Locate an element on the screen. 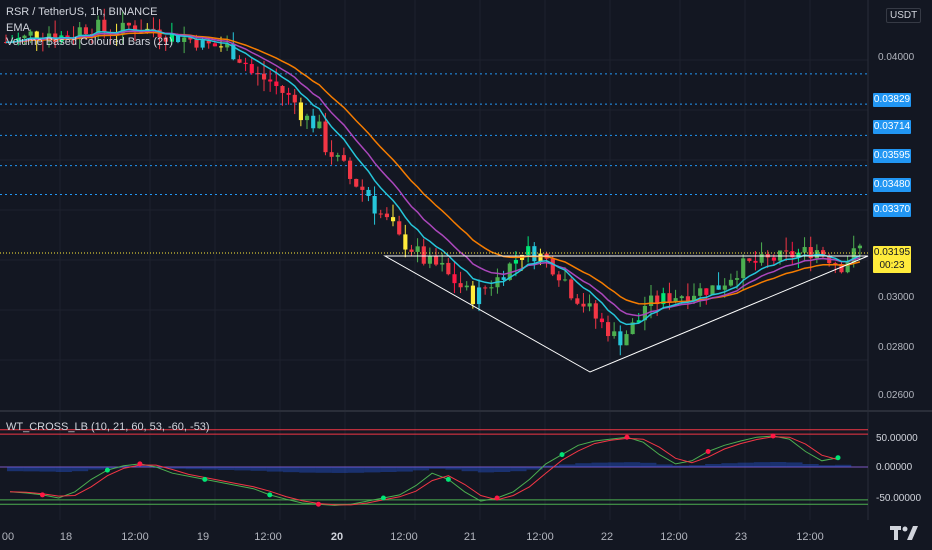 This screenshot has height=550, width=932. currency-label: USDT is located at coordinates (904, 15).